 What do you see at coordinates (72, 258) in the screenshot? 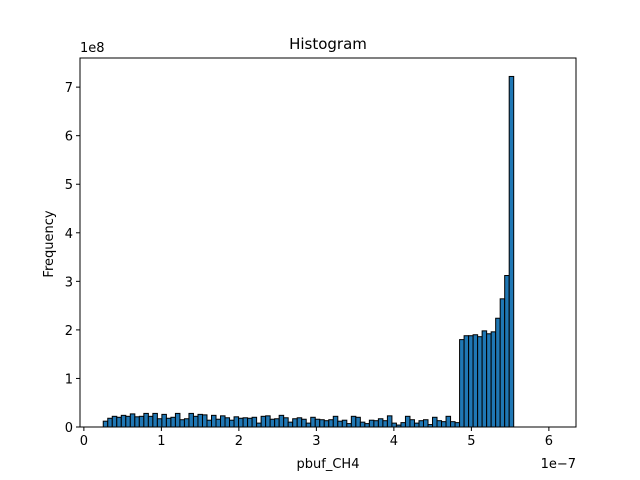
I see `y-ticks-group: 0 1 2 3 4 5 6 7` at bounding box center [72, 258].